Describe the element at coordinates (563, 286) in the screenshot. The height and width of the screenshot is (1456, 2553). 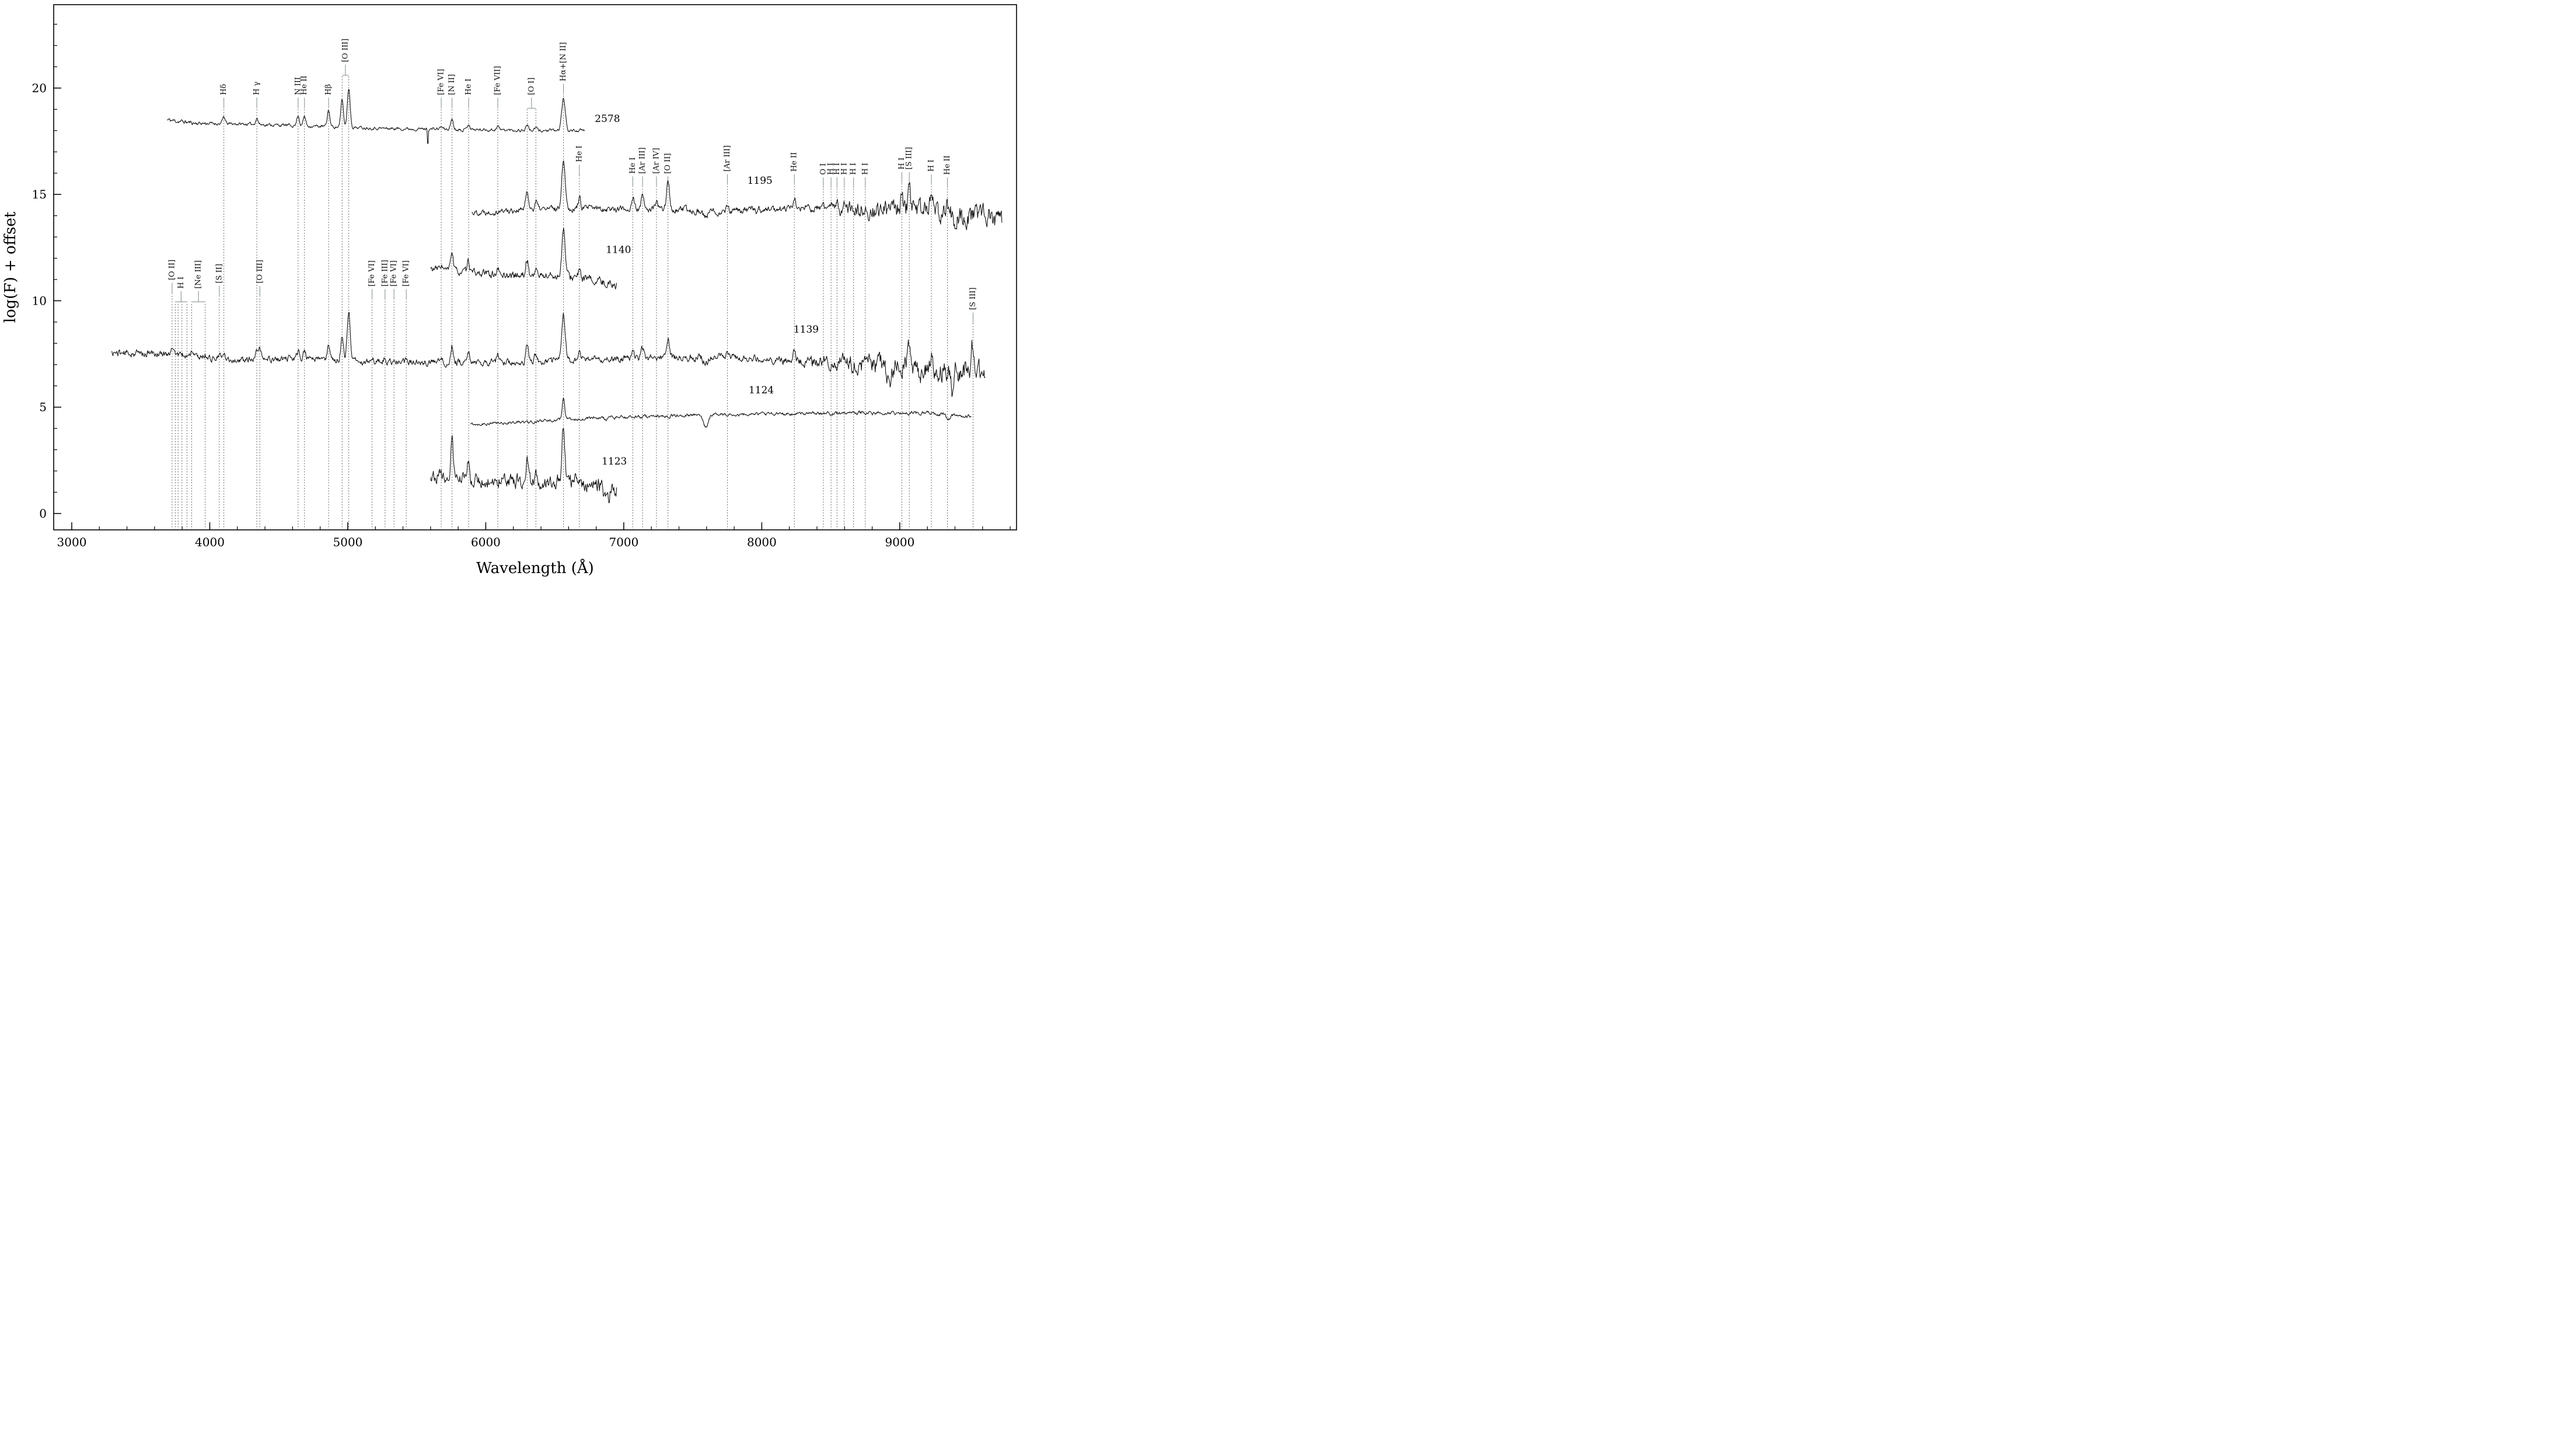
I see `spectral-line-annotation: Hα+[N II]` at that location.